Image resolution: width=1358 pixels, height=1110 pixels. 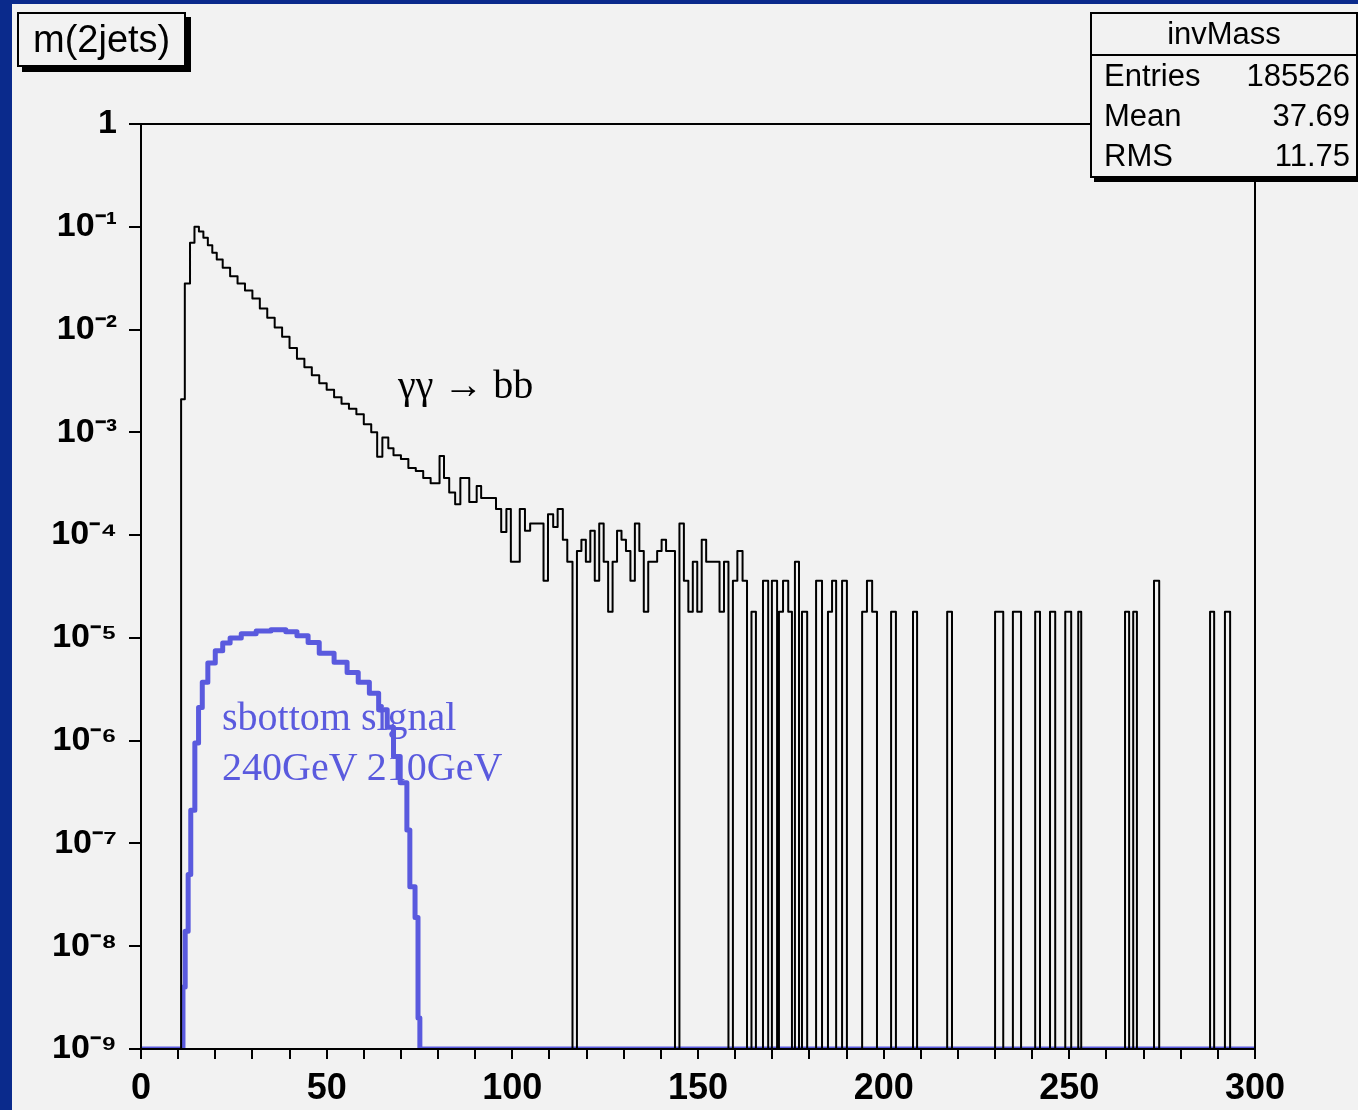 I want to click on y-tick-label: 10⁻², so click(x=86, y=326).